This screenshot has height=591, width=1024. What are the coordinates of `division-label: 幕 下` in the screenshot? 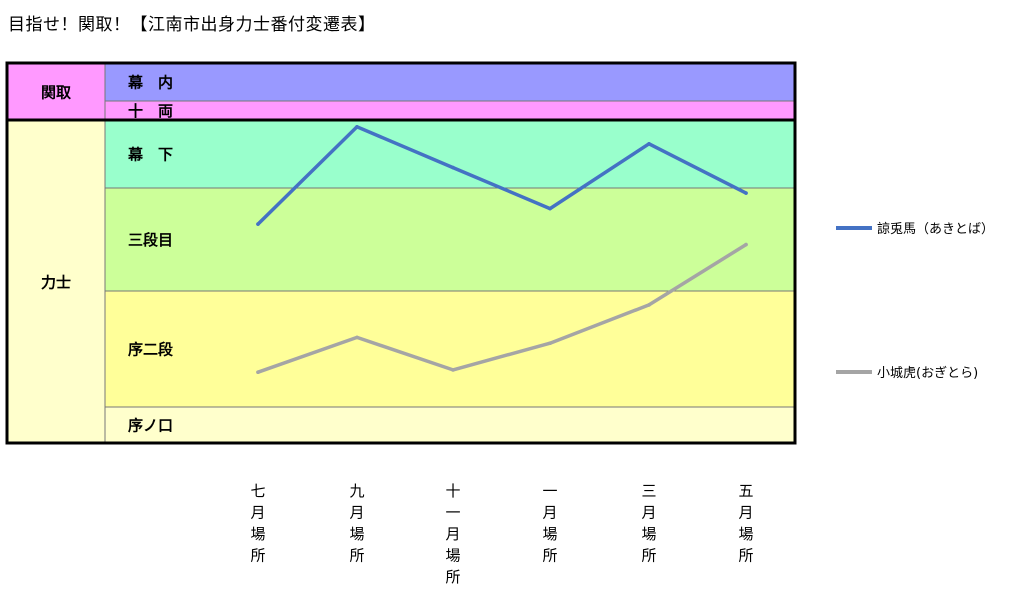 It's located at (150, 155).